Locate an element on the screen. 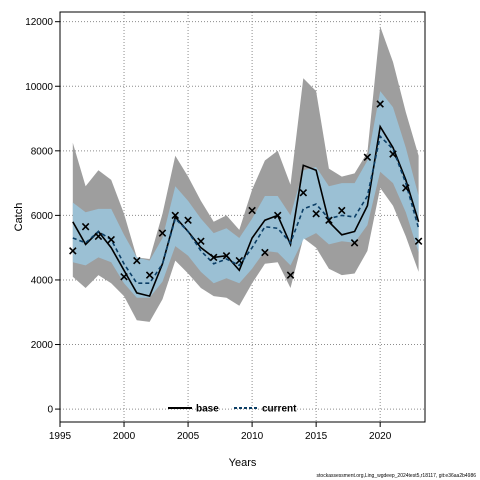 This screenshot has width=480, height=480. legend-label-base: base is located at coordinates (207, 409).